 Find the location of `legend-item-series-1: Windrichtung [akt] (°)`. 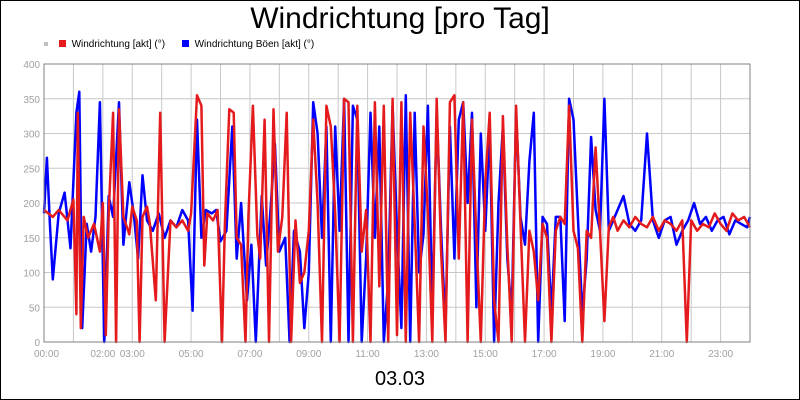

legend-item-series-1: Windrichtung [akt] (°) is located at coordinates (112, 45).